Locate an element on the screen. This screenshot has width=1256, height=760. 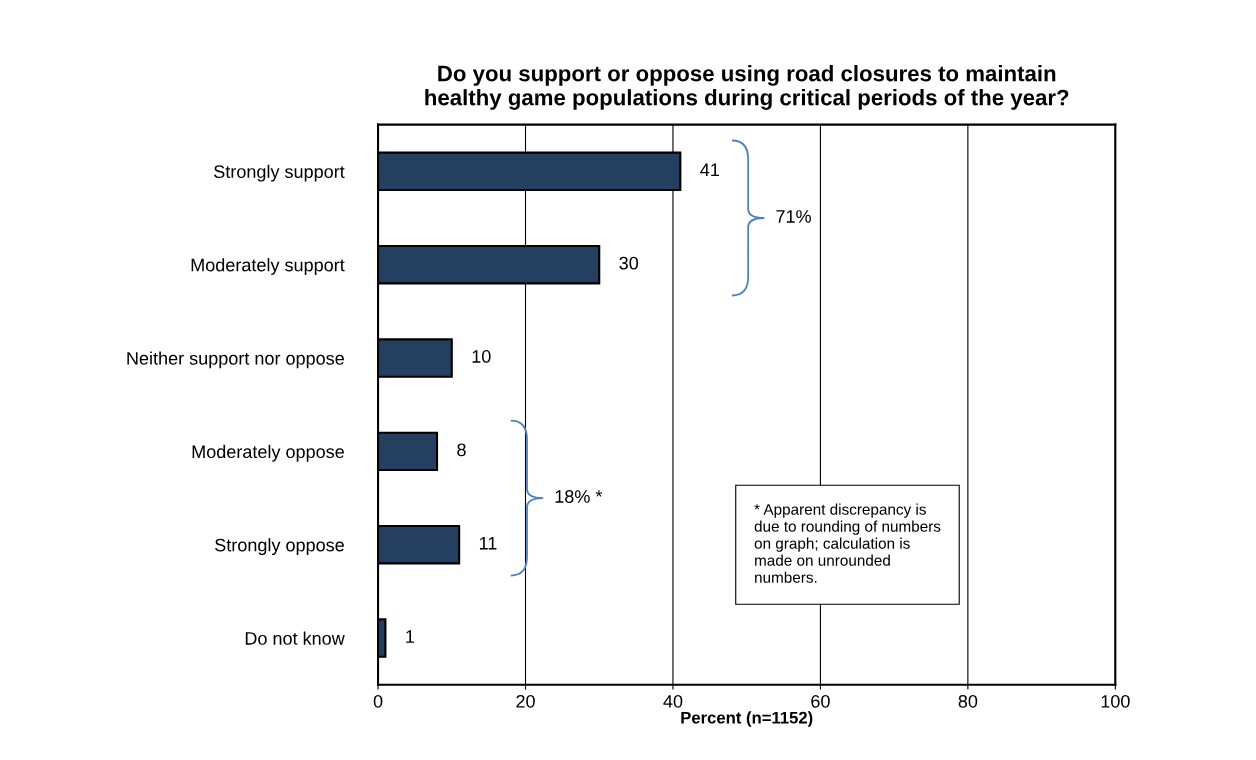
y-tick-label: Moderately oppose is located at coordinates (268, 453).